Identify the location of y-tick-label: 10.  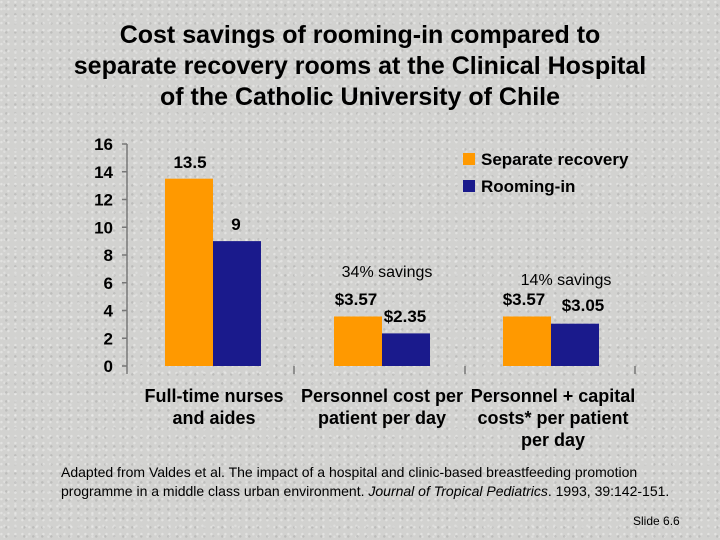
(103, 227).